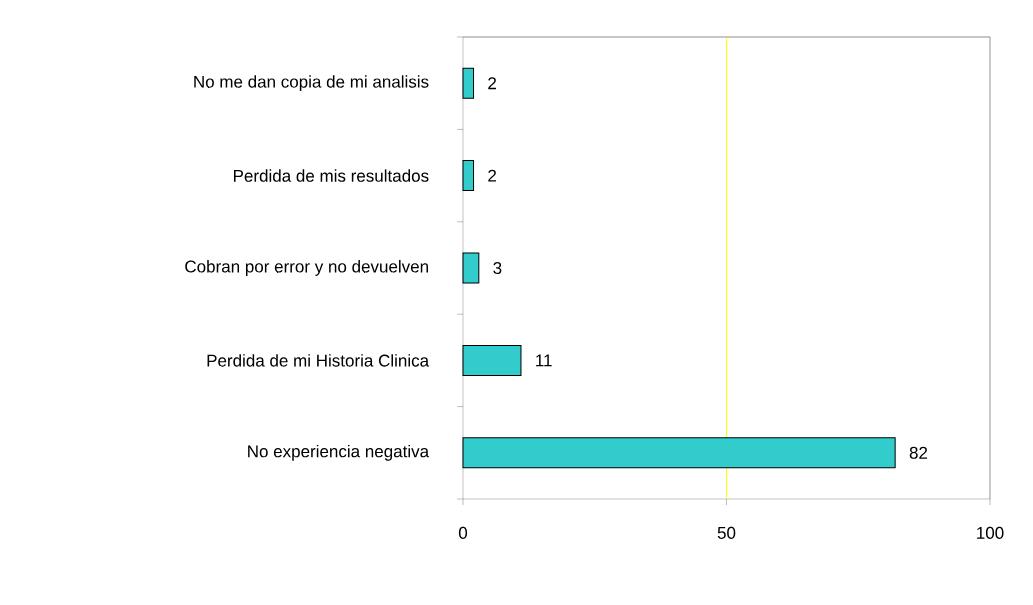 Image resolution: width=1033 pixels, height=605 pixels. I want to click on data-label: 11, so click(544, 360).